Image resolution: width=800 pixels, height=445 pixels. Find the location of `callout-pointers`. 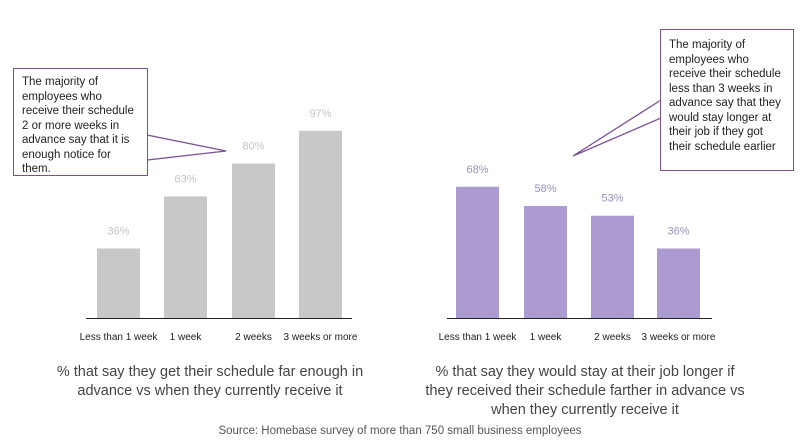

callout-pointers is located at coordinates (404, 129).